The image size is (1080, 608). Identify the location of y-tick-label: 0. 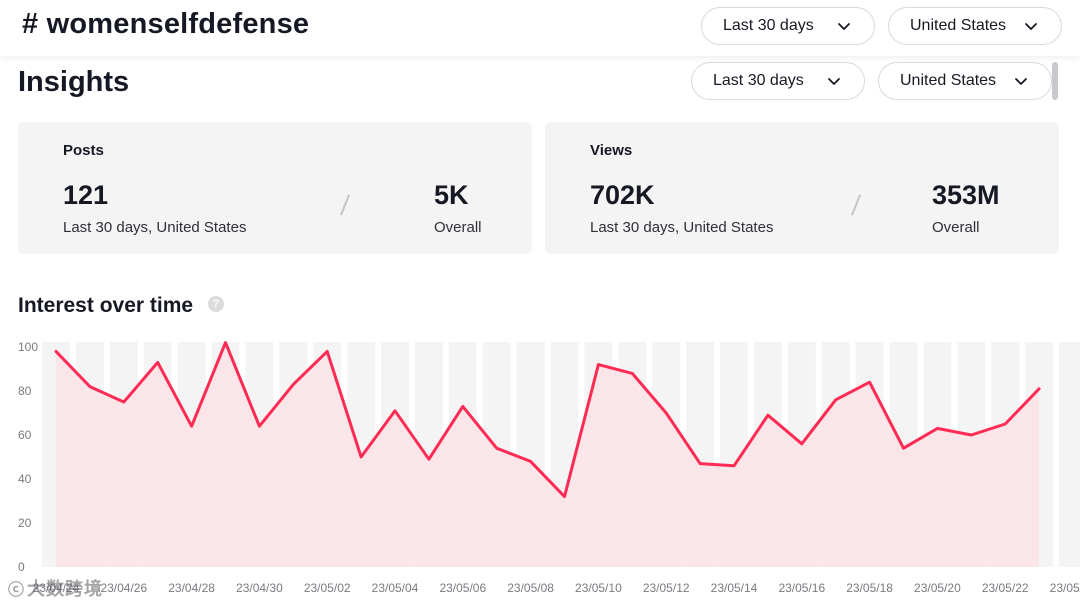
(21, 567).